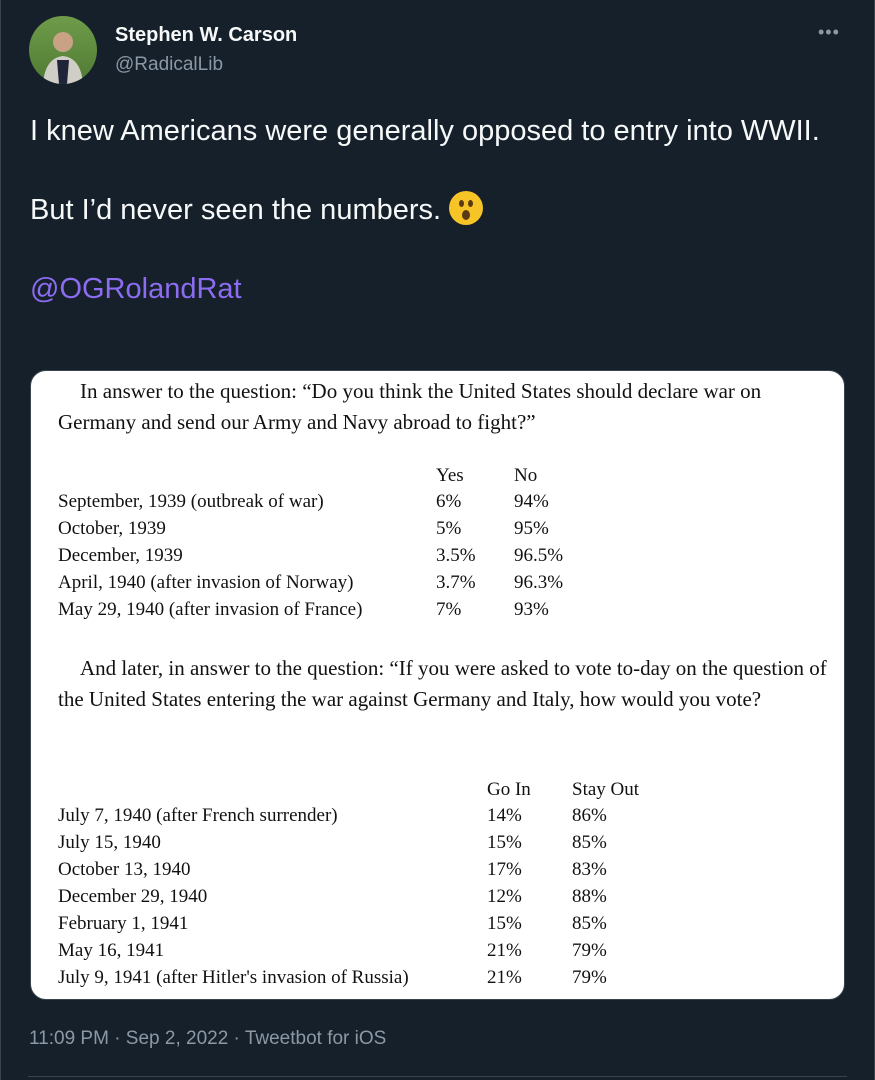 This screenshot has height=1080, width=875. I want to click on col-b: 83%, so click(589, 869).